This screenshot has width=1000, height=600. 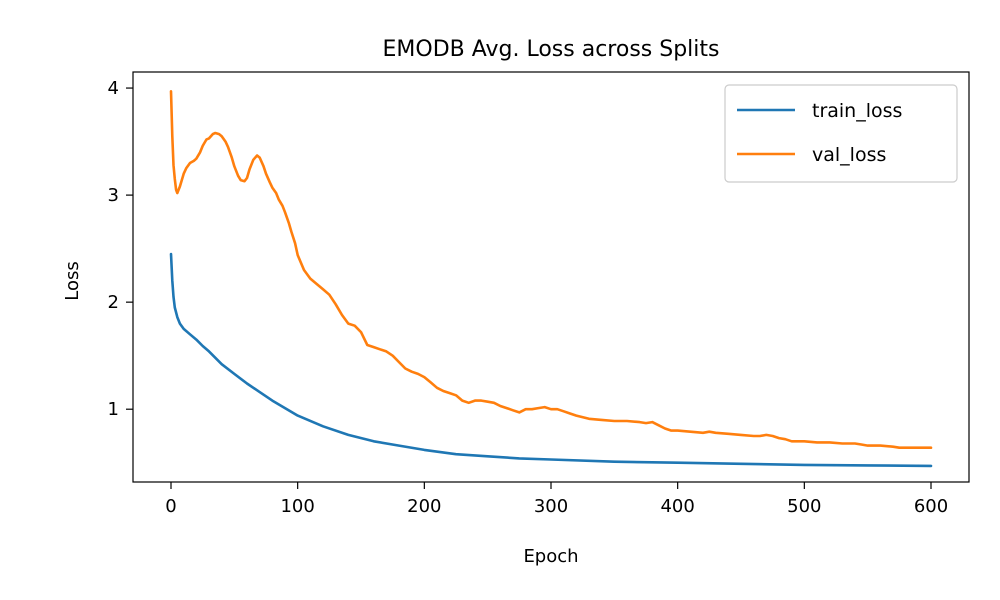 What do you see at coordinates (113, 302) in the screenshot?
I see `y-tick-label: 2` at bounding box center [113, 302].